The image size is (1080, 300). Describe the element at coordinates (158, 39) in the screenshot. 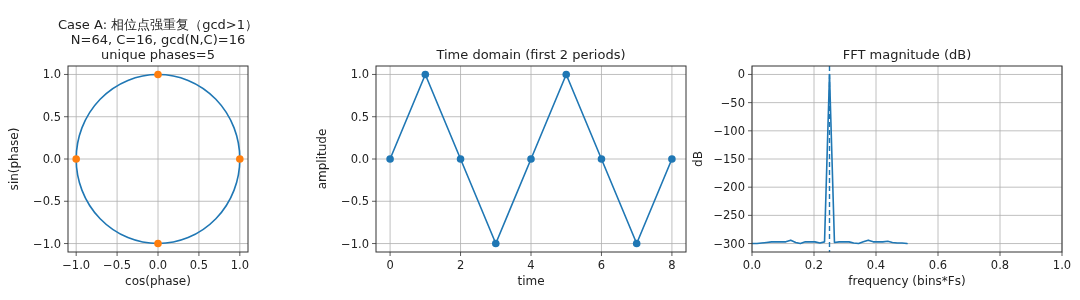

I see `chart-title: Case A: 相位点强重复（gcd>1） N=64, C=16, gcd(N,C)=16 unique phases=5` at that location.